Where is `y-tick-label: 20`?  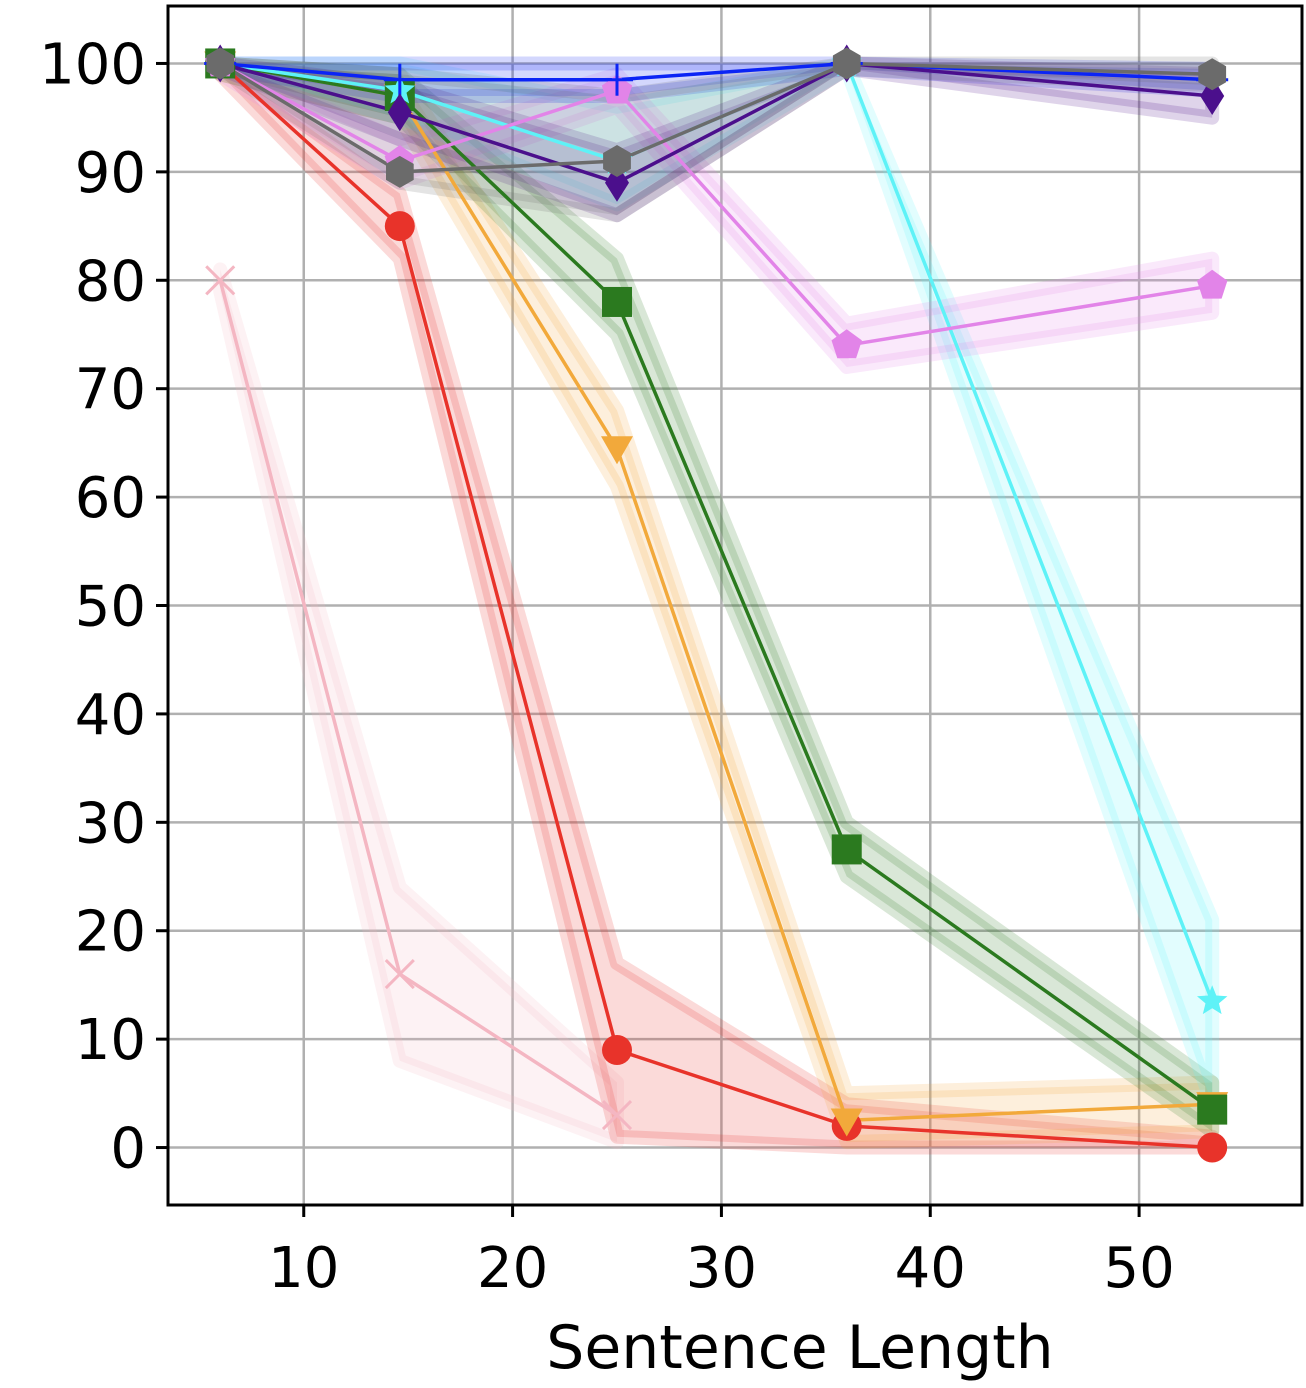
y-tick-label: 20 is located at coordinates (110, 932).